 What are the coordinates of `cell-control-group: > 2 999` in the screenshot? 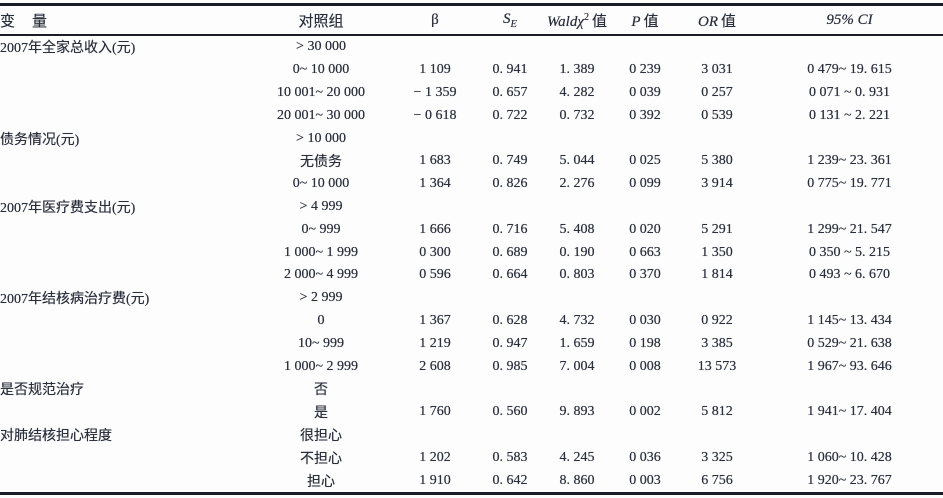 It's located at (321, 298).